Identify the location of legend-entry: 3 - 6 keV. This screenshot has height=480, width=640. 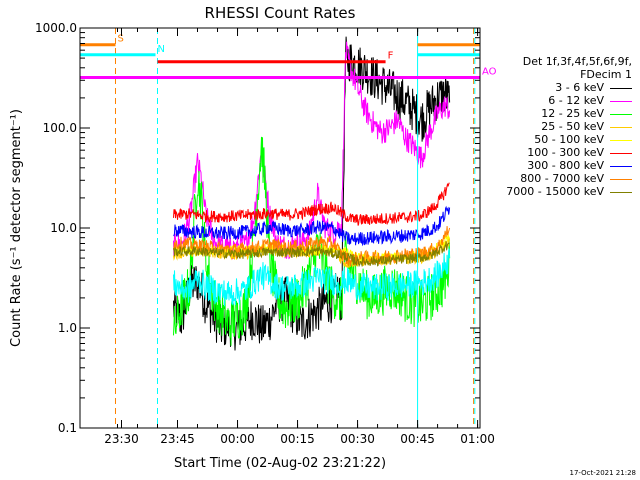
(593, 87).